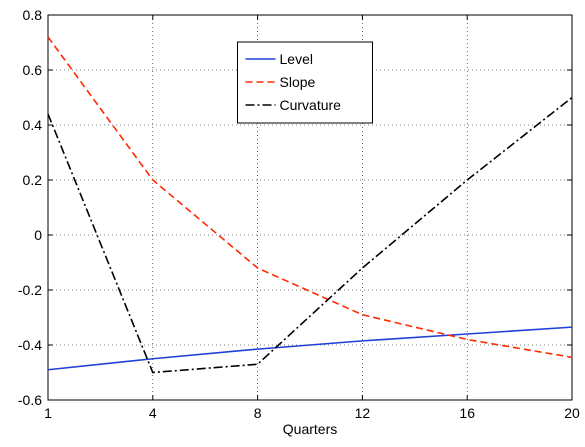 The height and width of the screenshot is (447, 585). Describe the element at coordinates (311, 105) in the screenshot. I see `legend-label: Curvature` at that location.